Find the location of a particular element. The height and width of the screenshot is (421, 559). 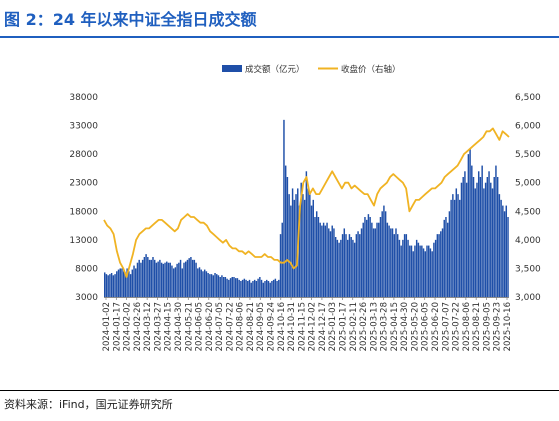

right-tick-label: 5,500 is located at coordinates (528, 155).